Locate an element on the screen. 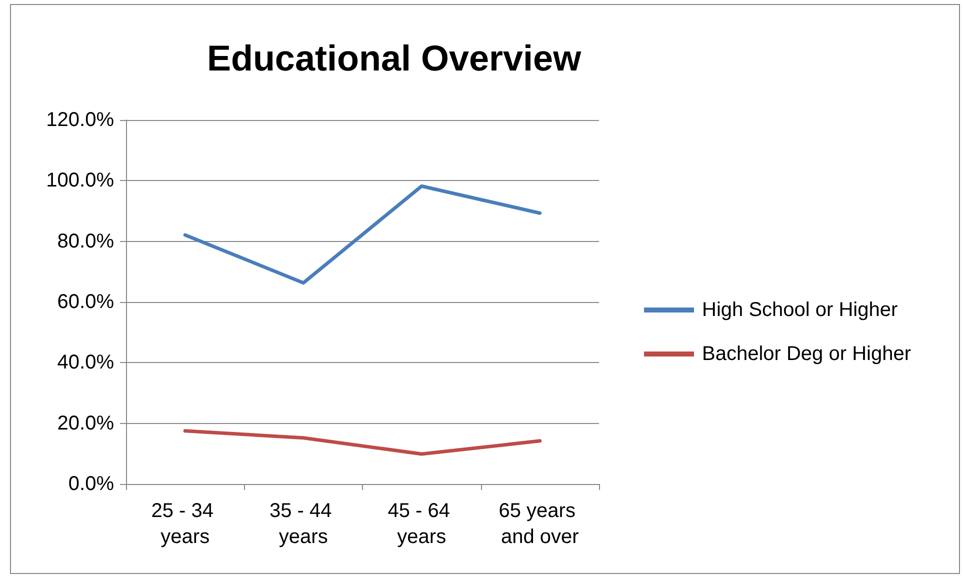 Image resolution: width=963 pixels, height=576 pixels. y-tick-label: 60.0% is located at coordinates (85, 302).